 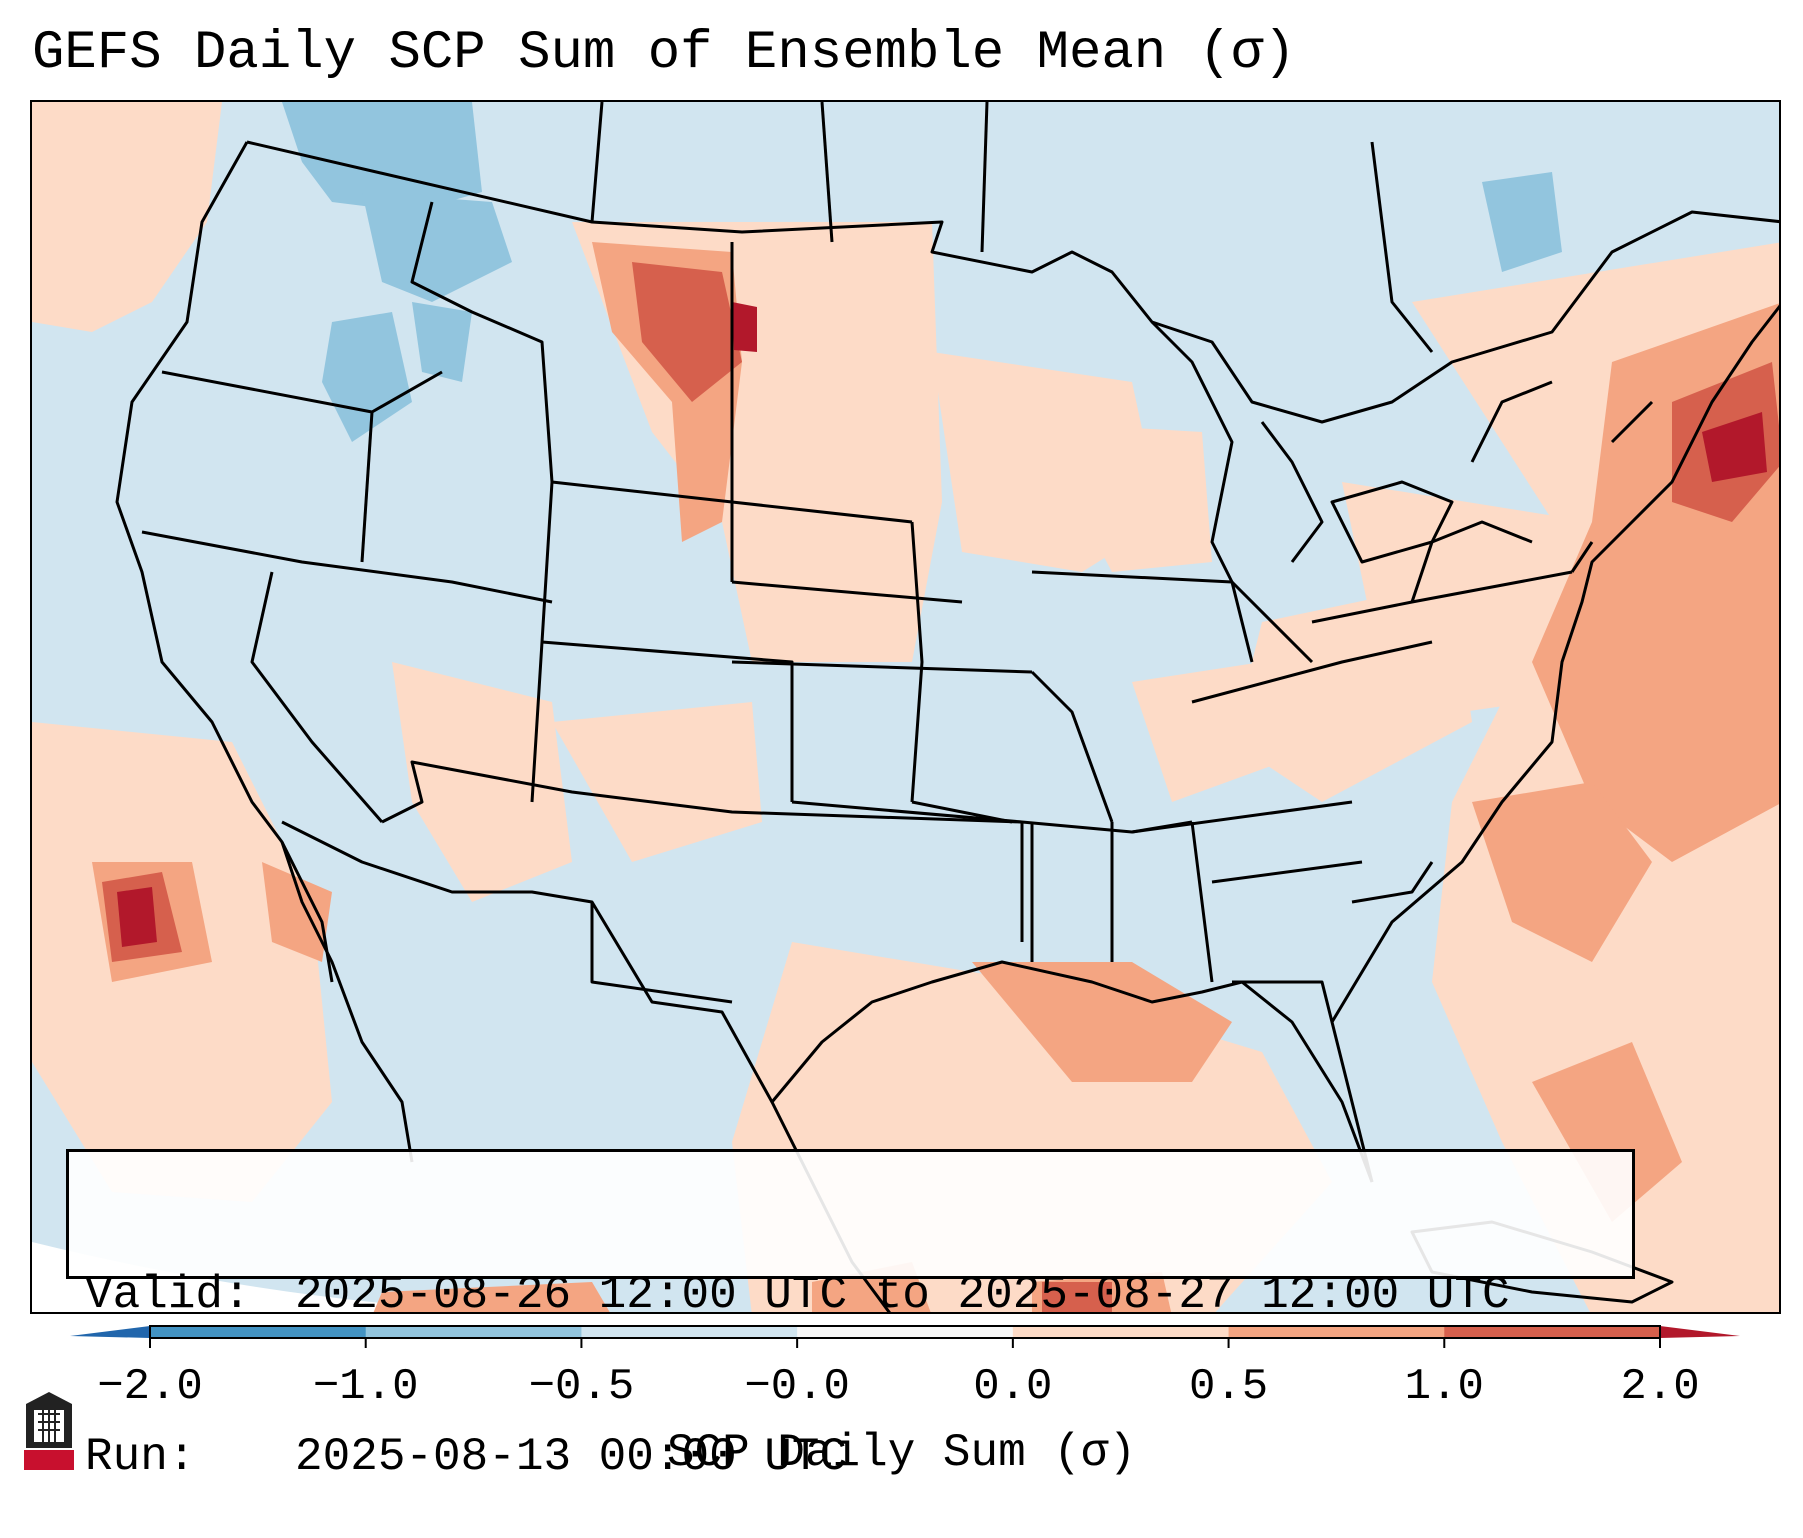 I want to click on logo-text: NIU, so click(x=49, y=1476).